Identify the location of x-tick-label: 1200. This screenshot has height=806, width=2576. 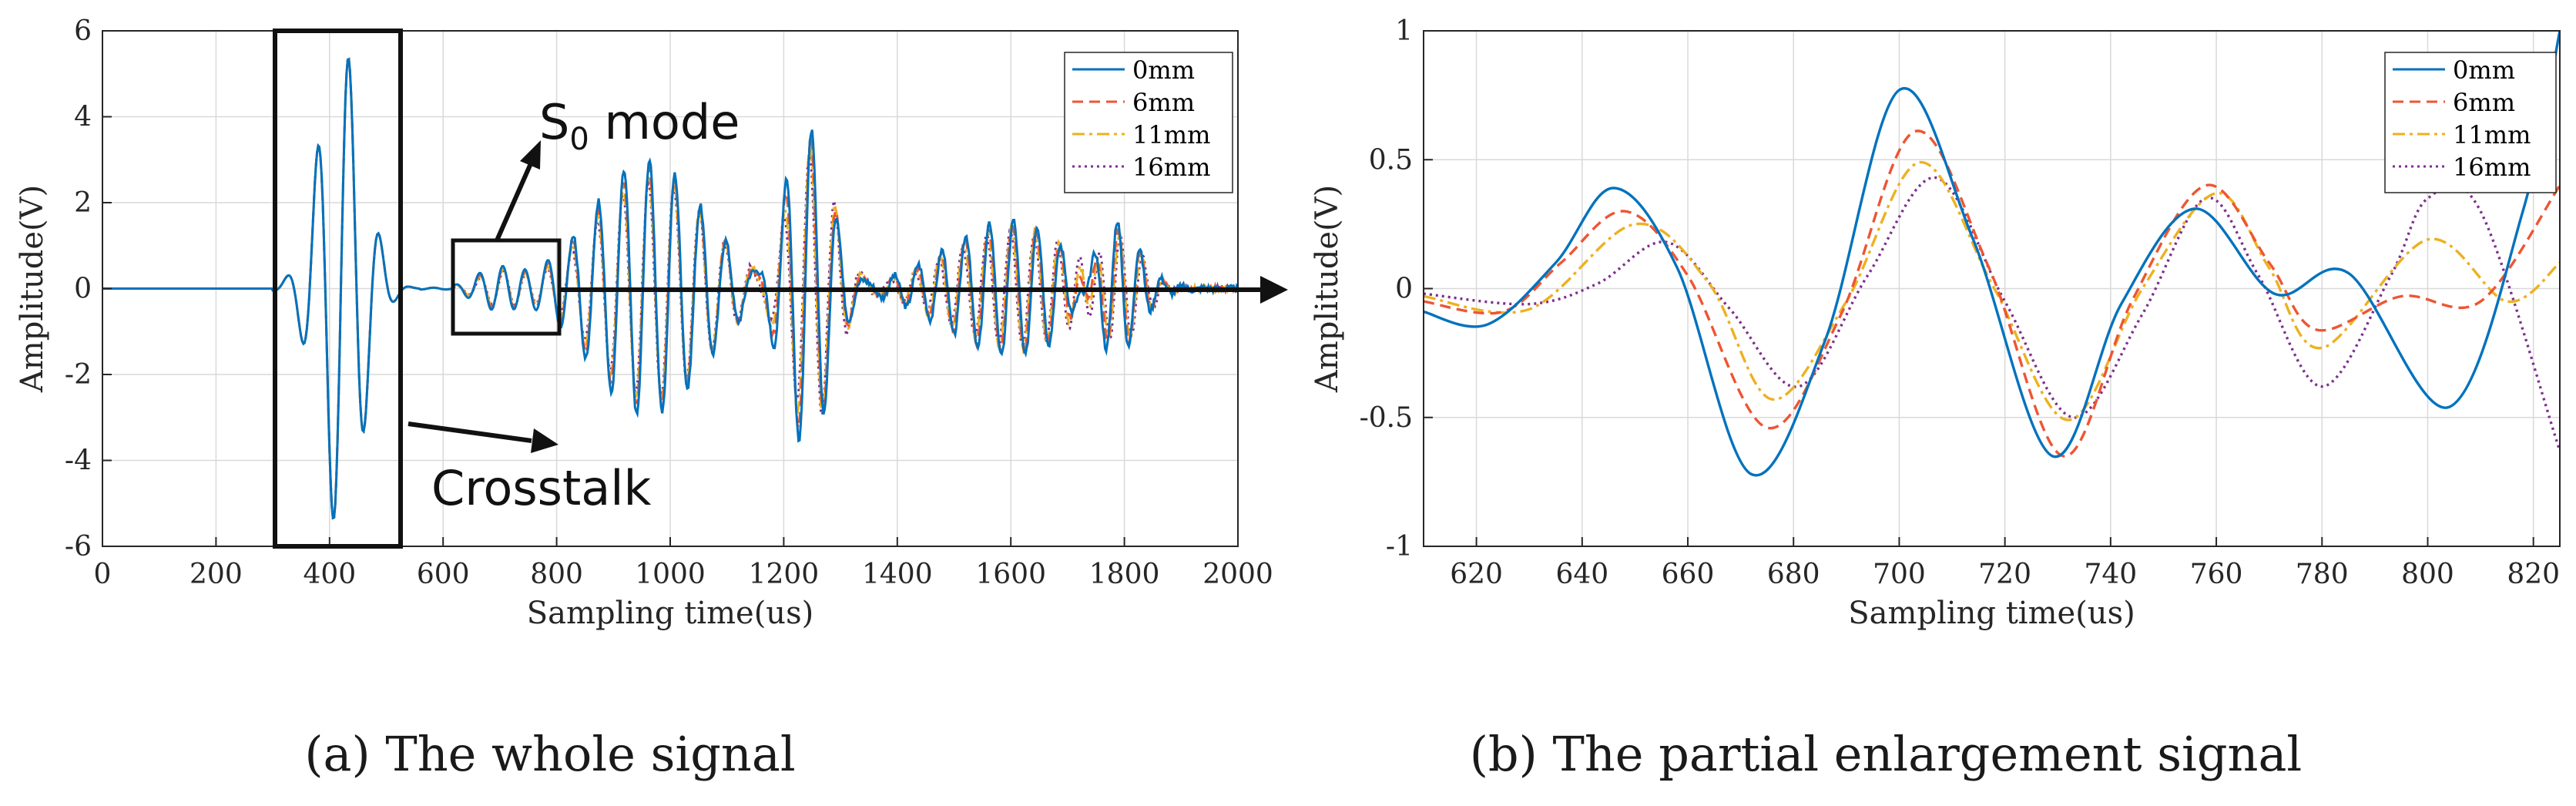
(784, 574).